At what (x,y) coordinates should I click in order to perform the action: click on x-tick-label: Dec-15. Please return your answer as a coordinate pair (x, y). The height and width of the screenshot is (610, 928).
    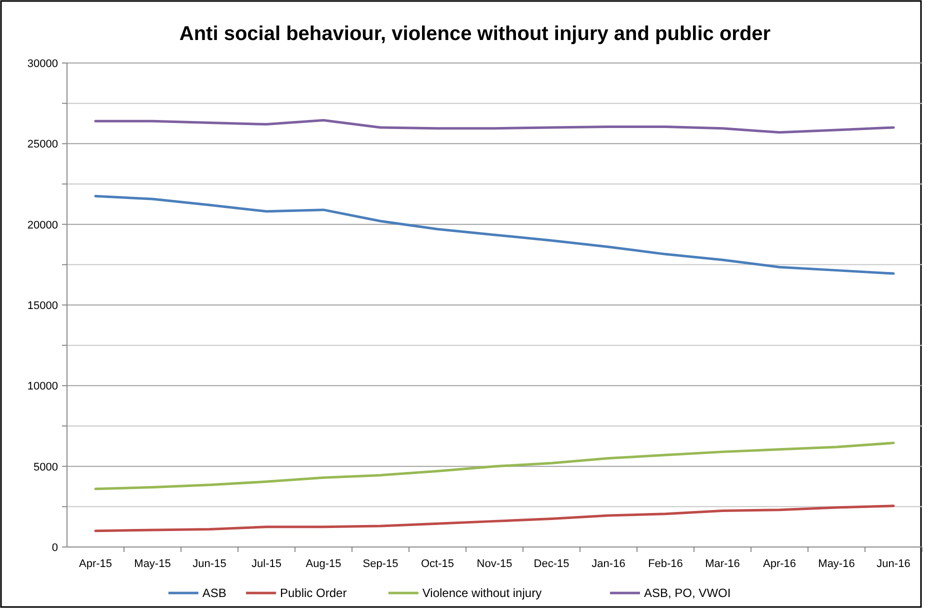
    Looking at the image, I should click on (552, 564).